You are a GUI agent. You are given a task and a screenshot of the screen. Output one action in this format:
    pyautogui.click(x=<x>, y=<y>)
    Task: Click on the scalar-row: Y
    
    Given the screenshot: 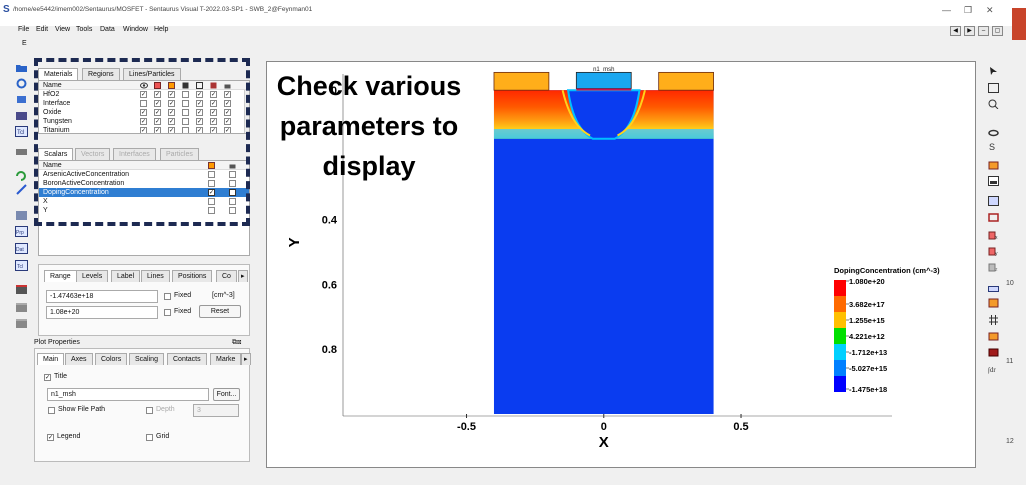 What is the action you would take?
    pyautogui.click(x=144, y=210)
    